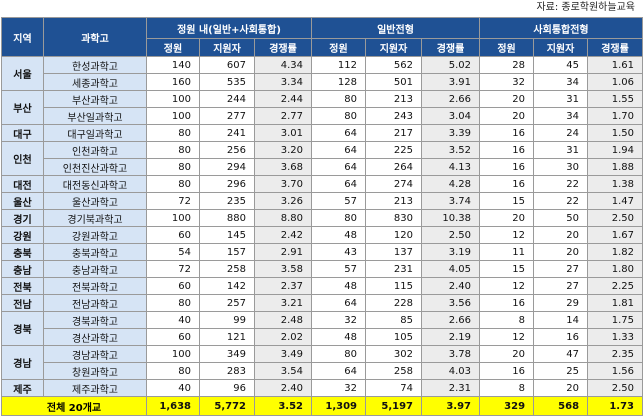  Describe the element at coordinates (450, 184) in the screenshot. I see `general-ratio-cell: 4.28` at that location.